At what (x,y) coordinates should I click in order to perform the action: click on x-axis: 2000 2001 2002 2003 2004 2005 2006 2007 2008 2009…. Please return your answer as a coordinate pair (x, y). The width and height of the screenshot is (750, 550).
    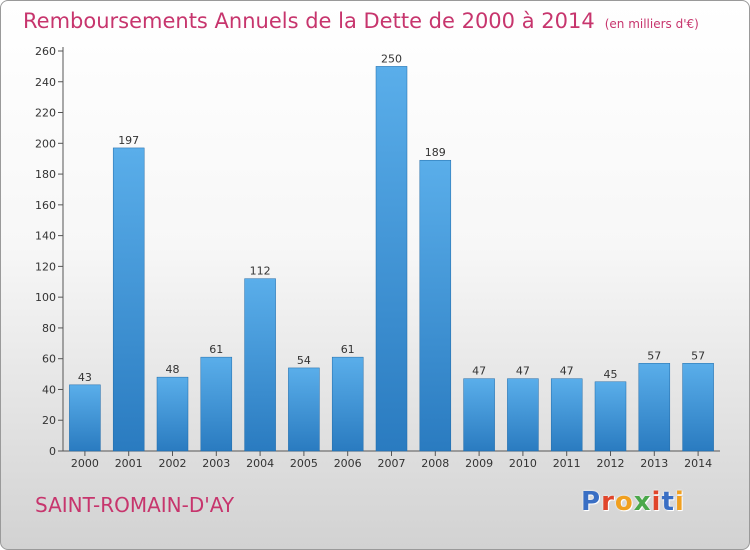
    Looking at the image, I should click on (391, 460).